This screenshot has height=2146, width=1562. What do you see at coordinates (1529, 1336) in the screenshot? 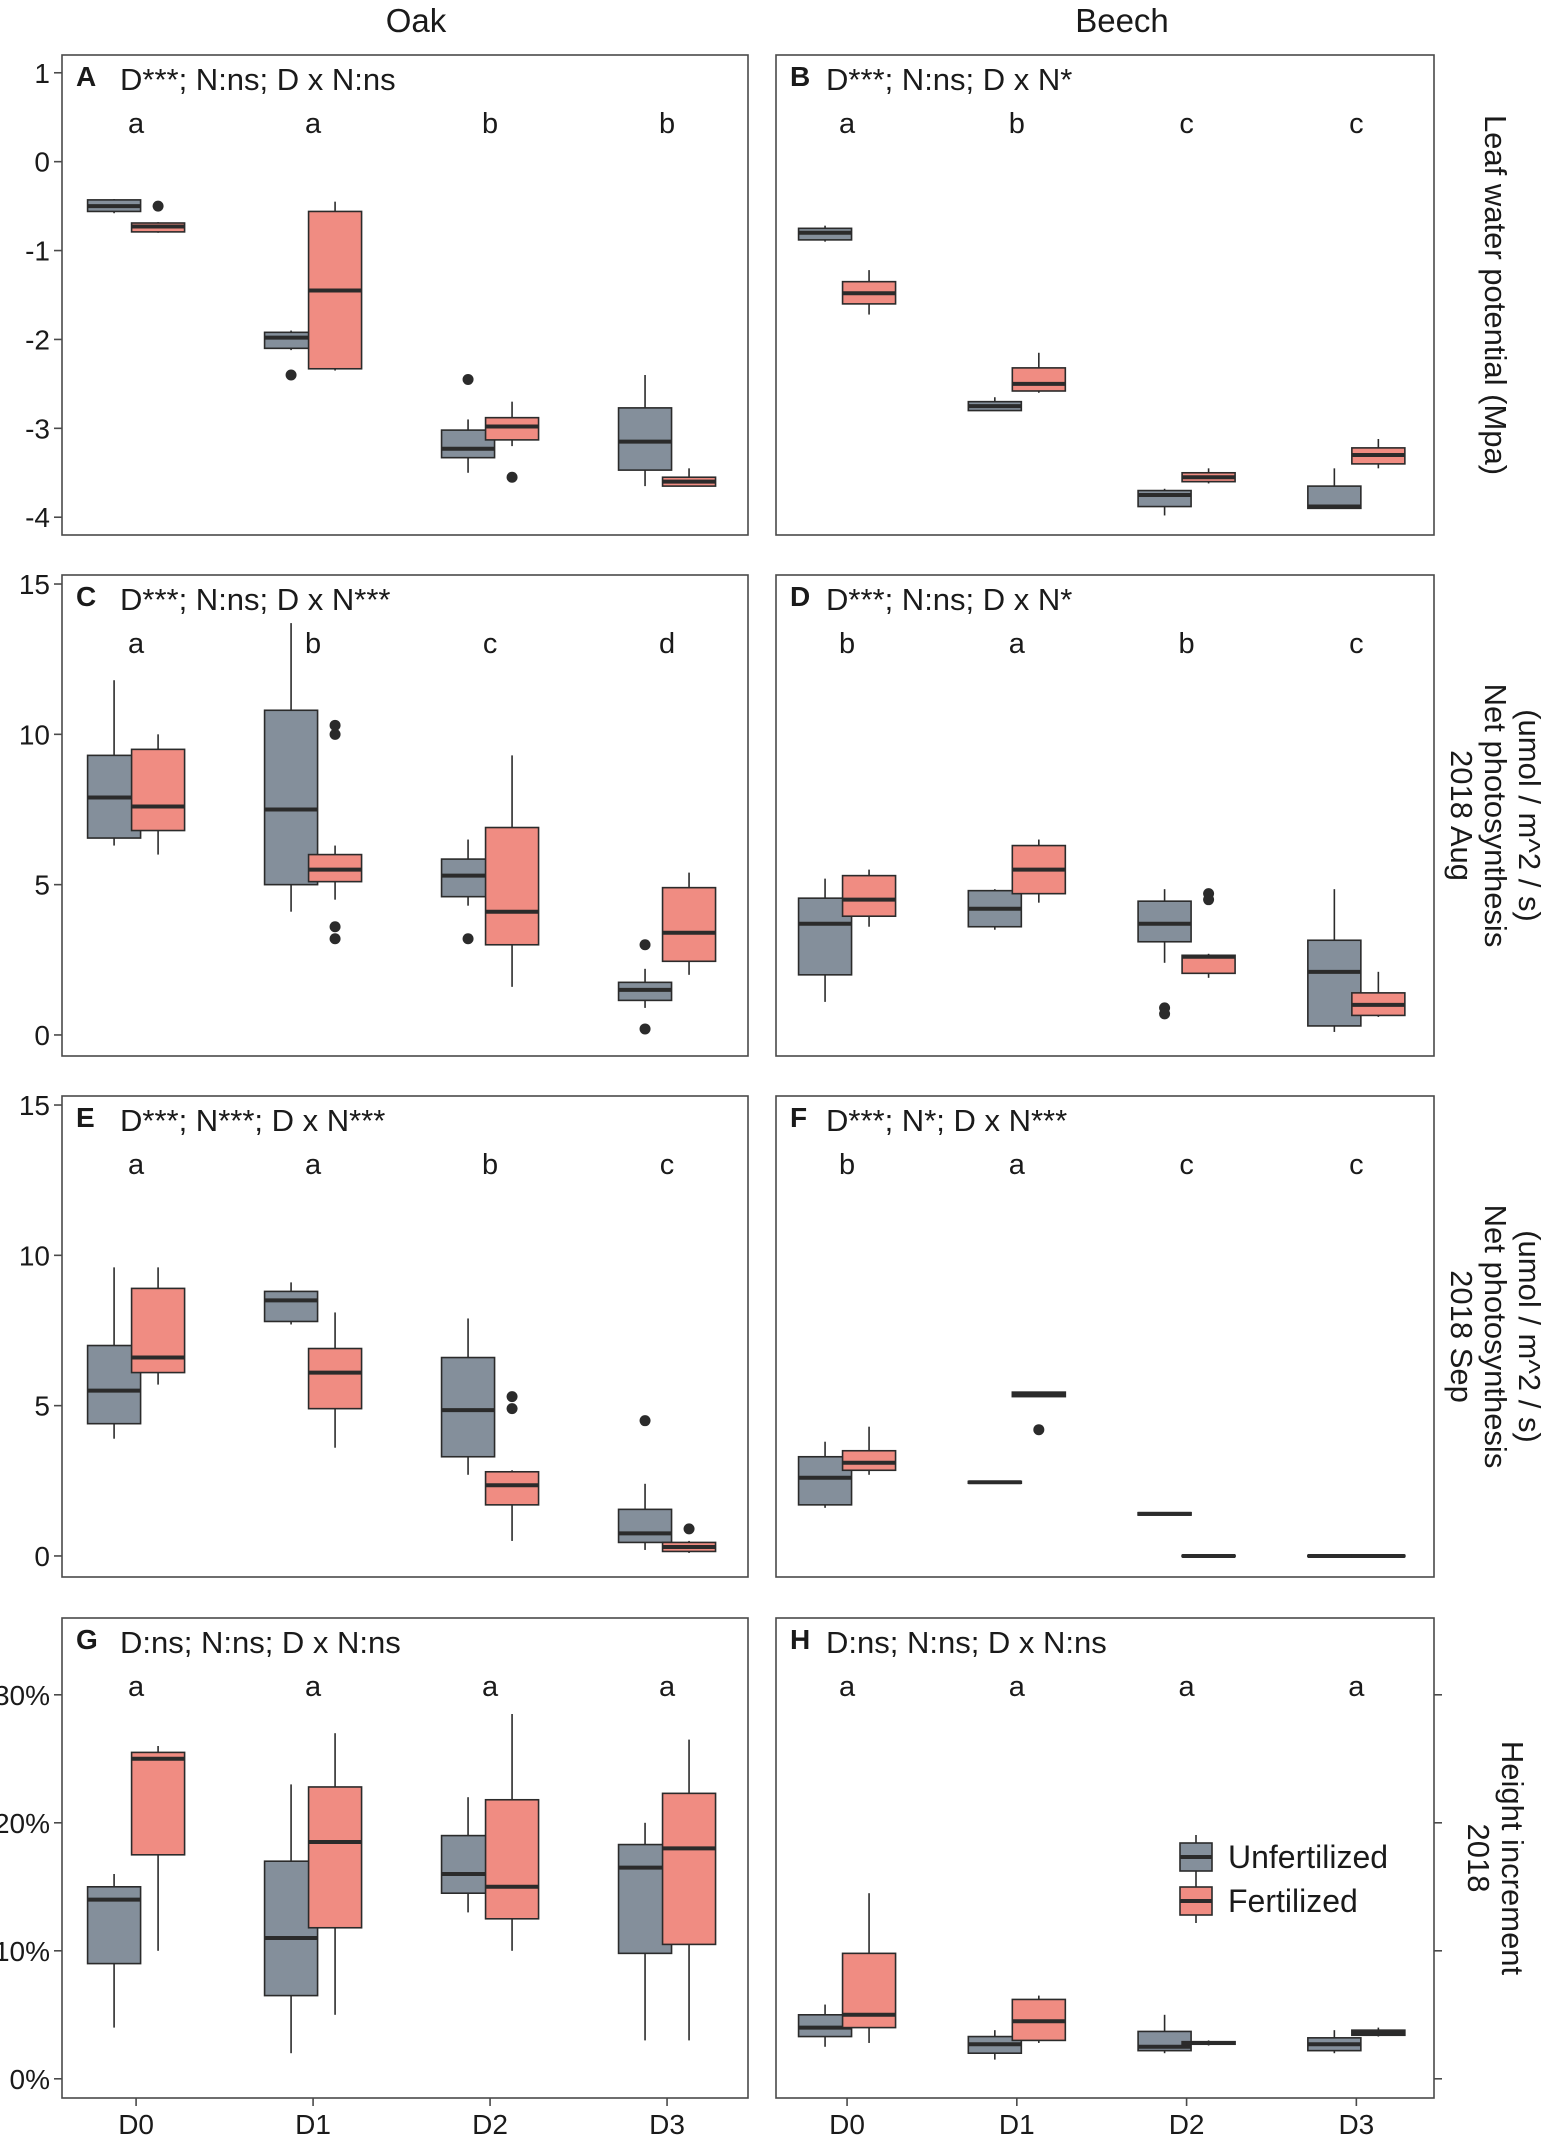
I see `axis-title-line: (umol / m^2 / s)` at bounding box center [1529, 1336].